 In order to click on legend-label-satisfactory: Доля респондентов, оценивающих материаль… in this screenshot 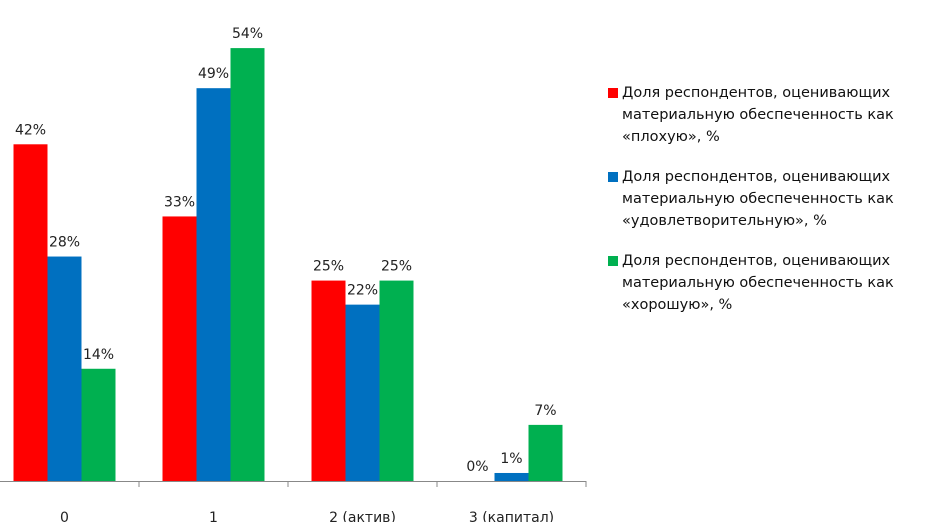, I will do `click(758, 199)`.